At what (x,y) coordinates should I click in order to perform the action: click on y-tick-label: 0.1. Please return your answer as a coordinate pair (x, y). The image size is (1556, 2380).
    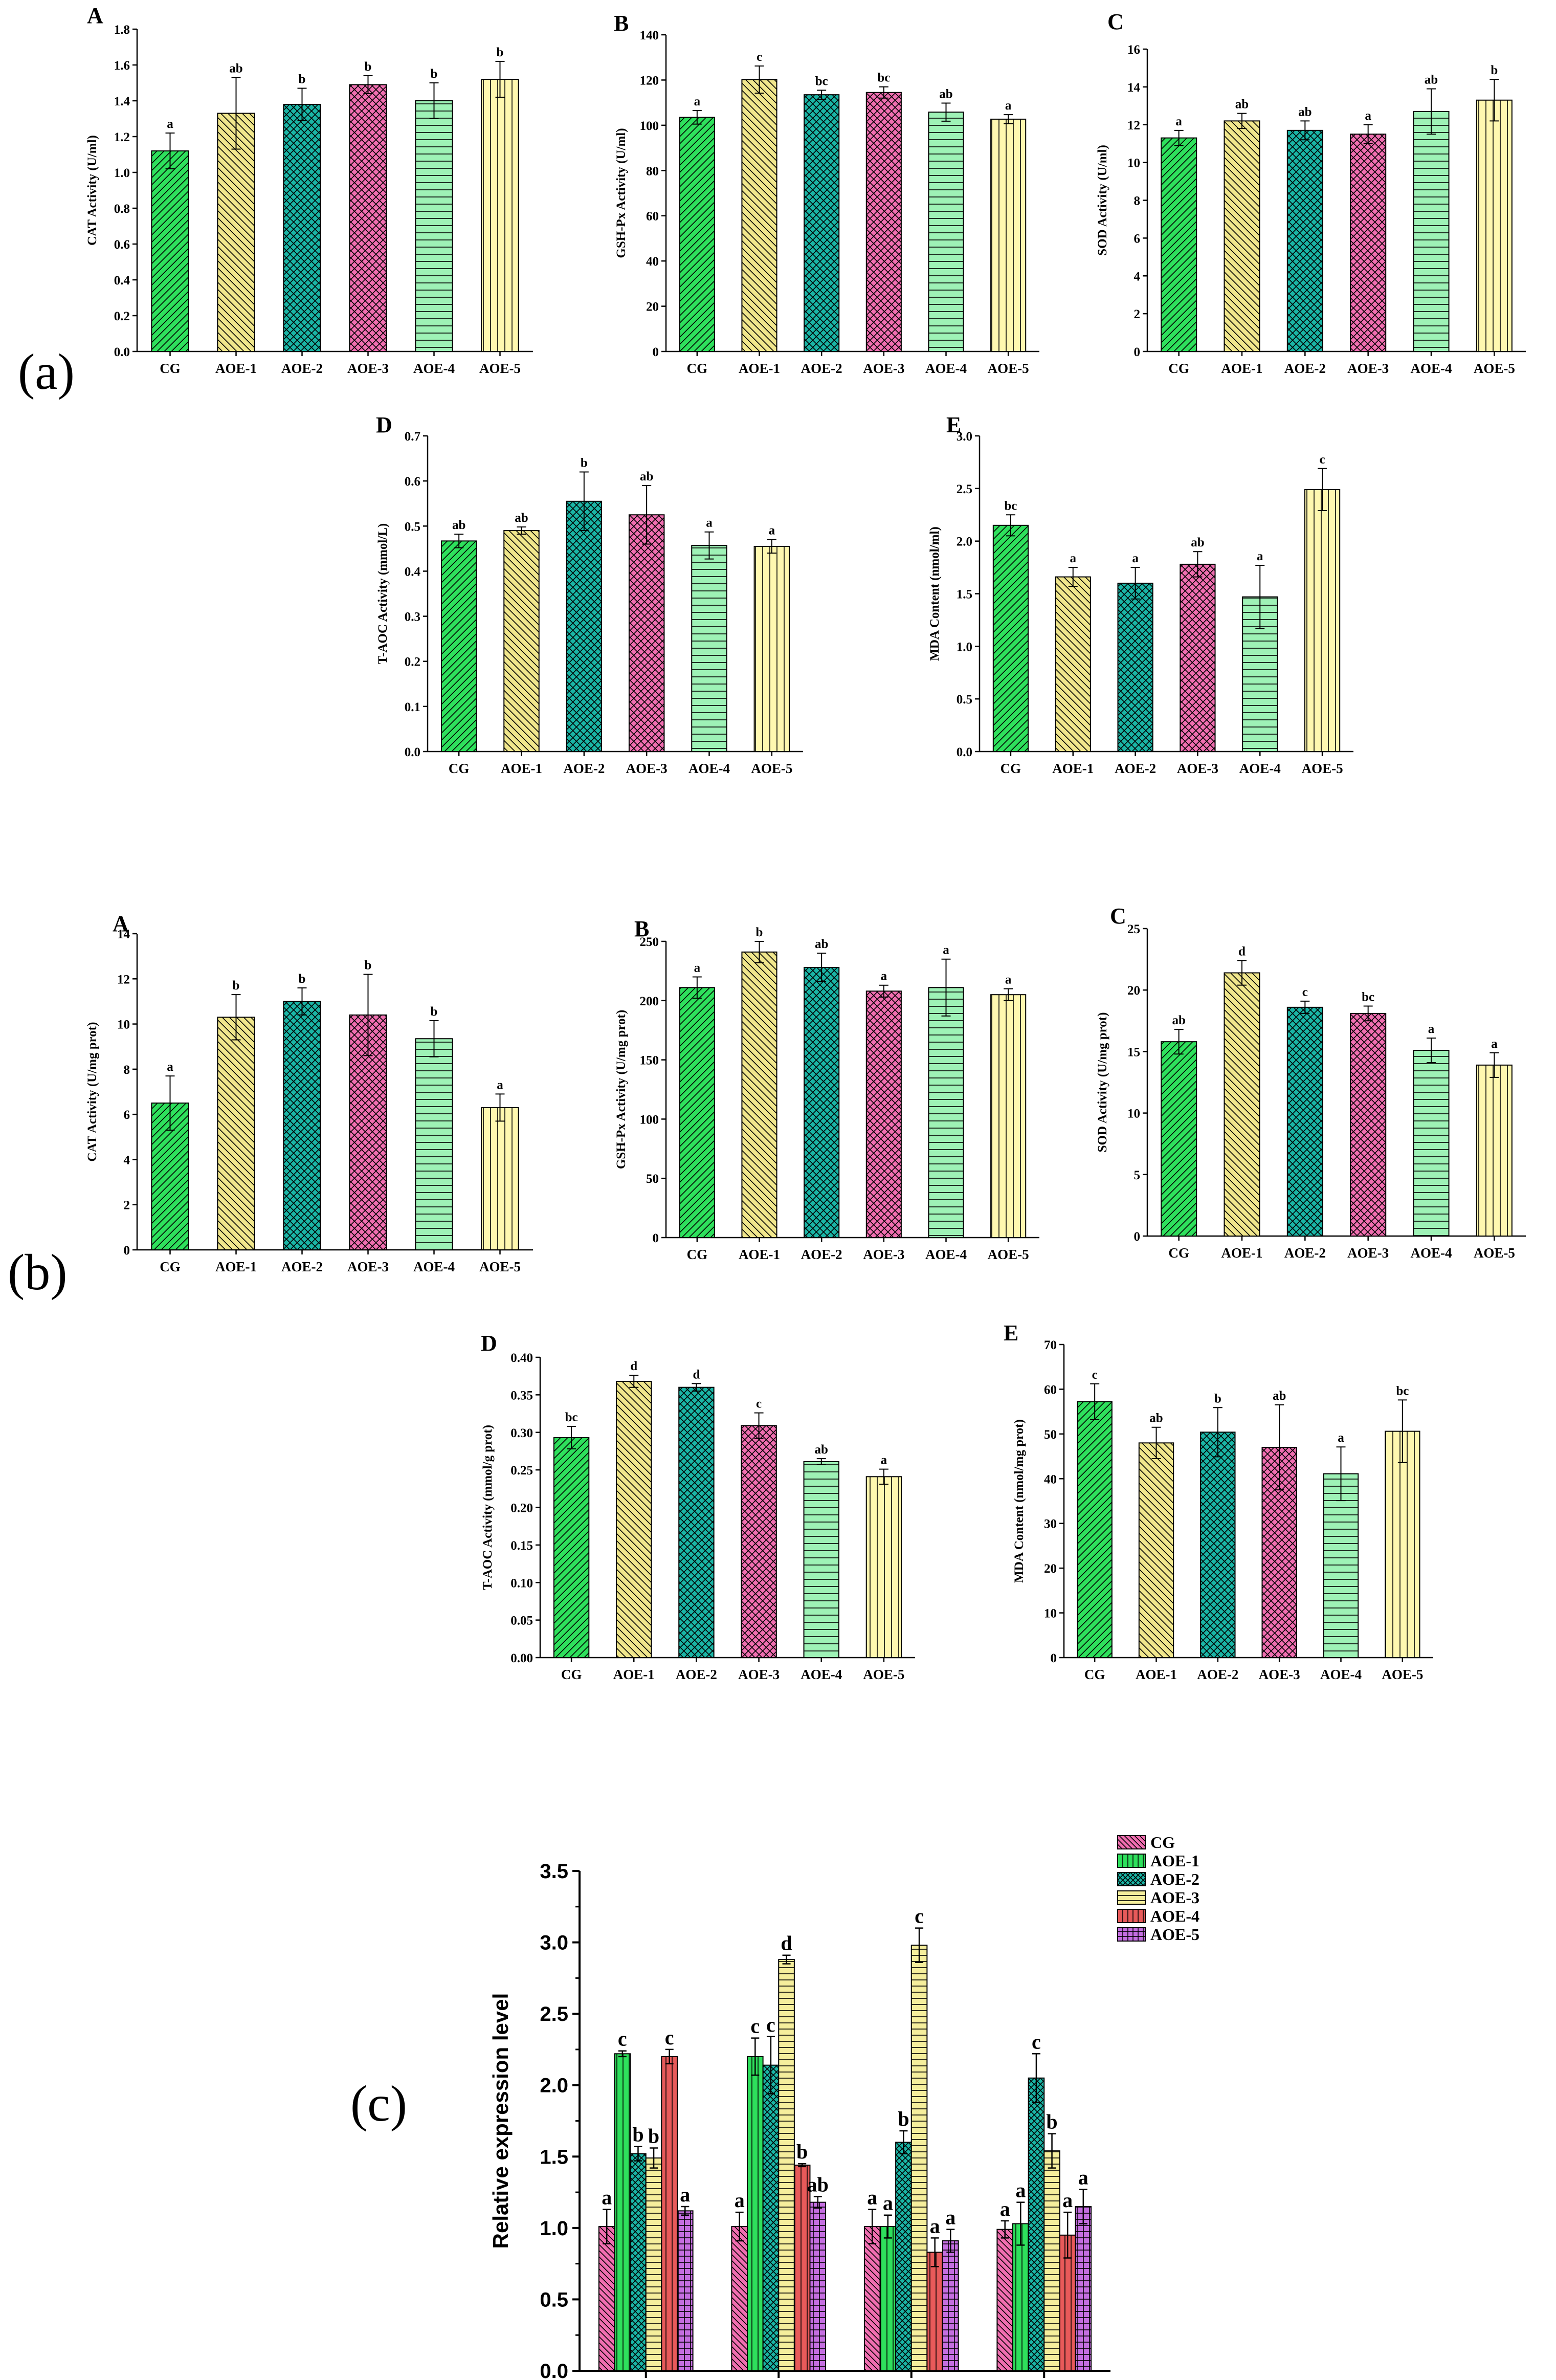
    Looking at the image, I should click on (412, 707).